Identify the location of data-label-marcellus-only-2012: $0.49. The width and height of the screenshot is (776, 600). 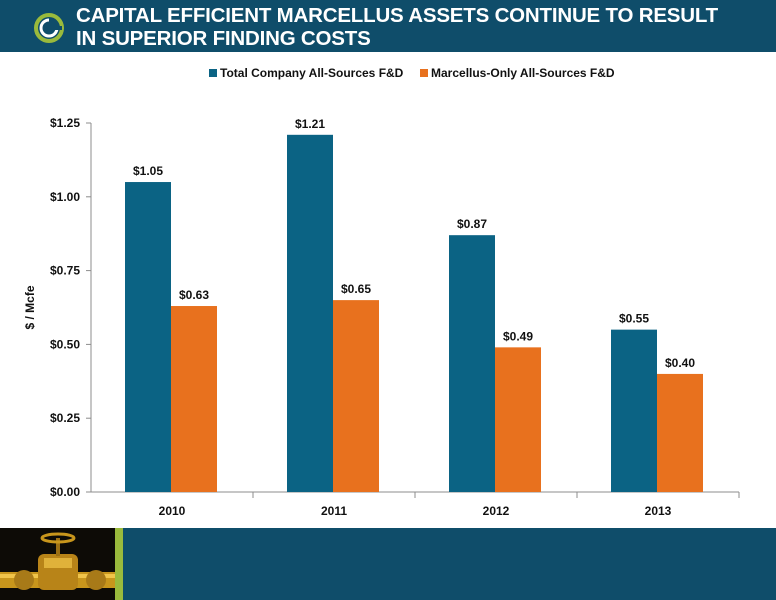
(518, 336).